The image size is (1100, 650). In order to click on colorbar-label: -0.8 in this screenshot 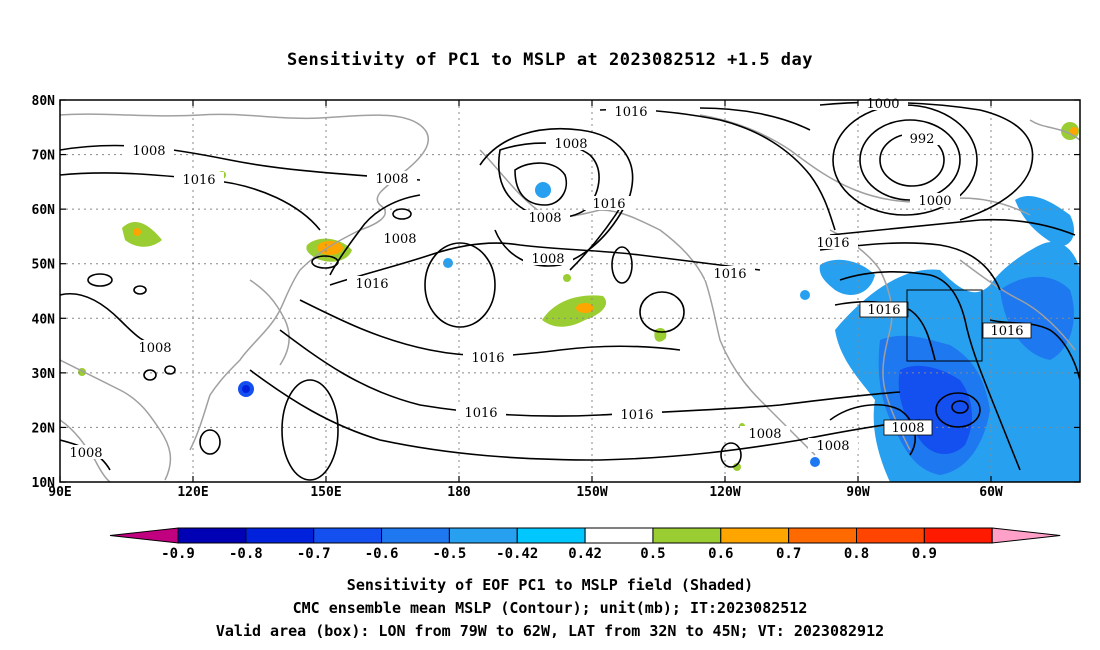, I will do `click(246, 554)`.